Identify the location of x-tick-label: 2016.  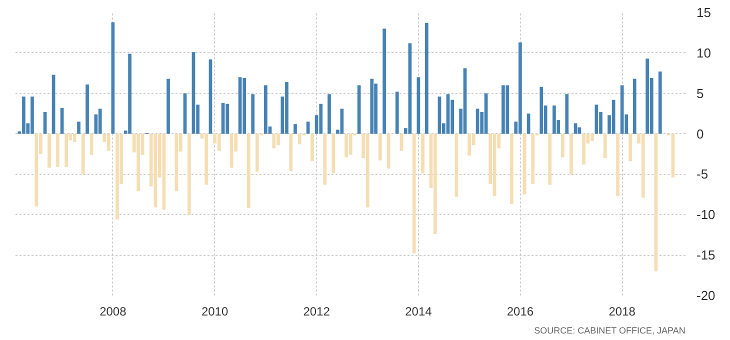
(520, 311).